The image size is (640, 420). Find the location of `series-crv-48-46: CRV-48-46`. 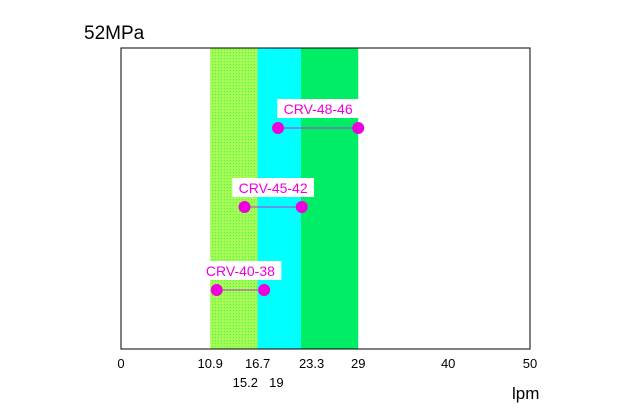

series-crv-48-46: CRV-48-46 is located at coordinates (318, 116).